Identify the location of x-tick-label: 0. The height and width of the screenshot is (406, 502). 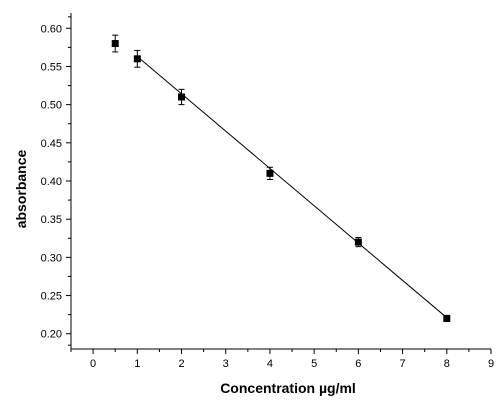
(93, 364).